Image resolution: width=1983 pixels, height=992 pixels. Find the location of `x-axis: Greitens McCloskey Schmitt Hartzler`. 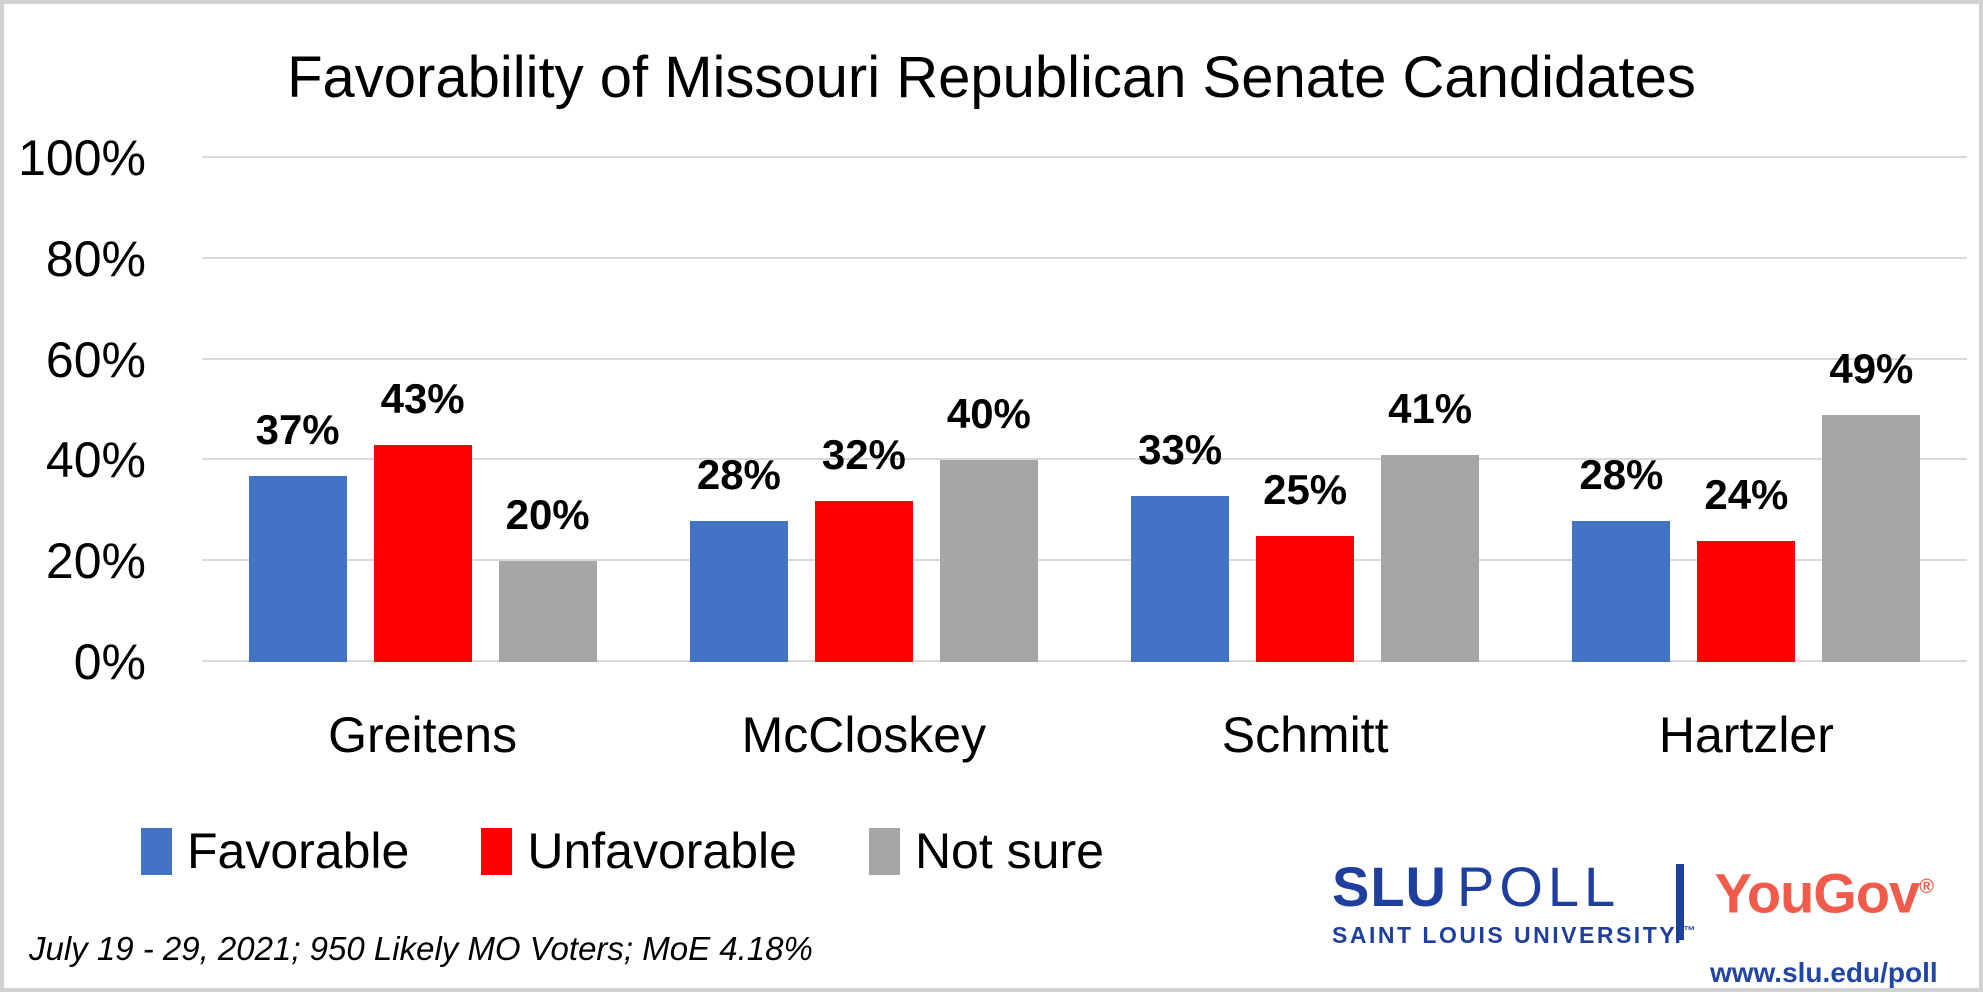

x-axis: Greitens McCloskey Schmitt Hartzler is located at coordinates (1084, 735).